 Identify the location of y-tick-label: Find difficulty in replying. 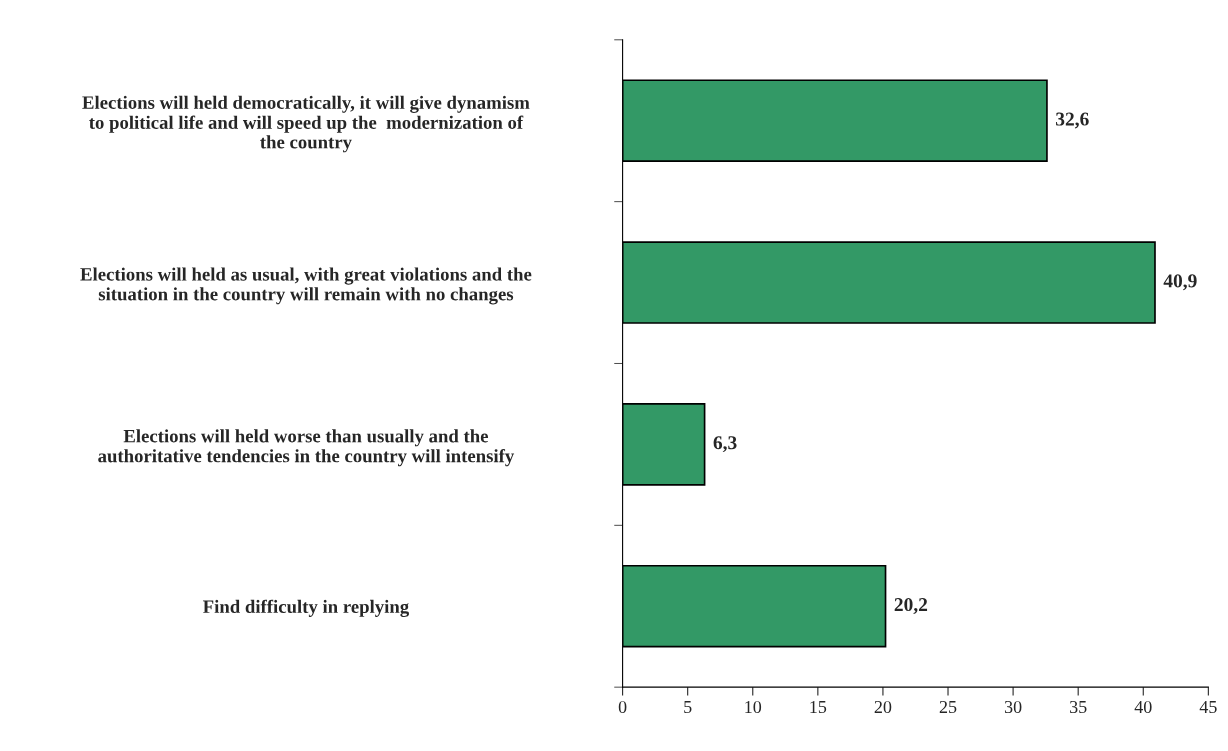
(306, 608).